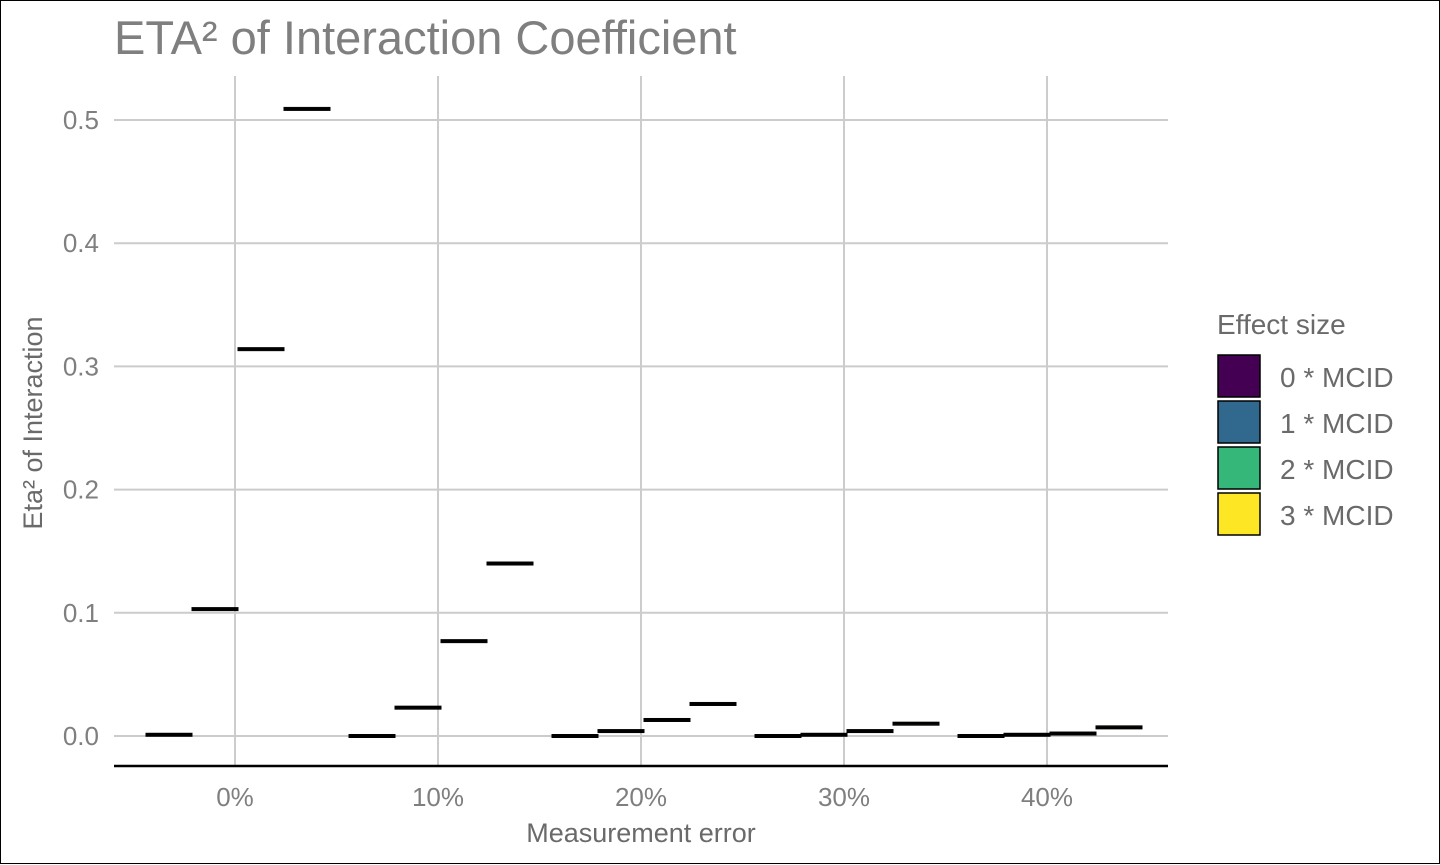 The image size is (1440, 865). What do you see at coordinates (641, 833) in the screenshot?
I see `x-axis-title: Measurement error` at bounding box center [641, 833].